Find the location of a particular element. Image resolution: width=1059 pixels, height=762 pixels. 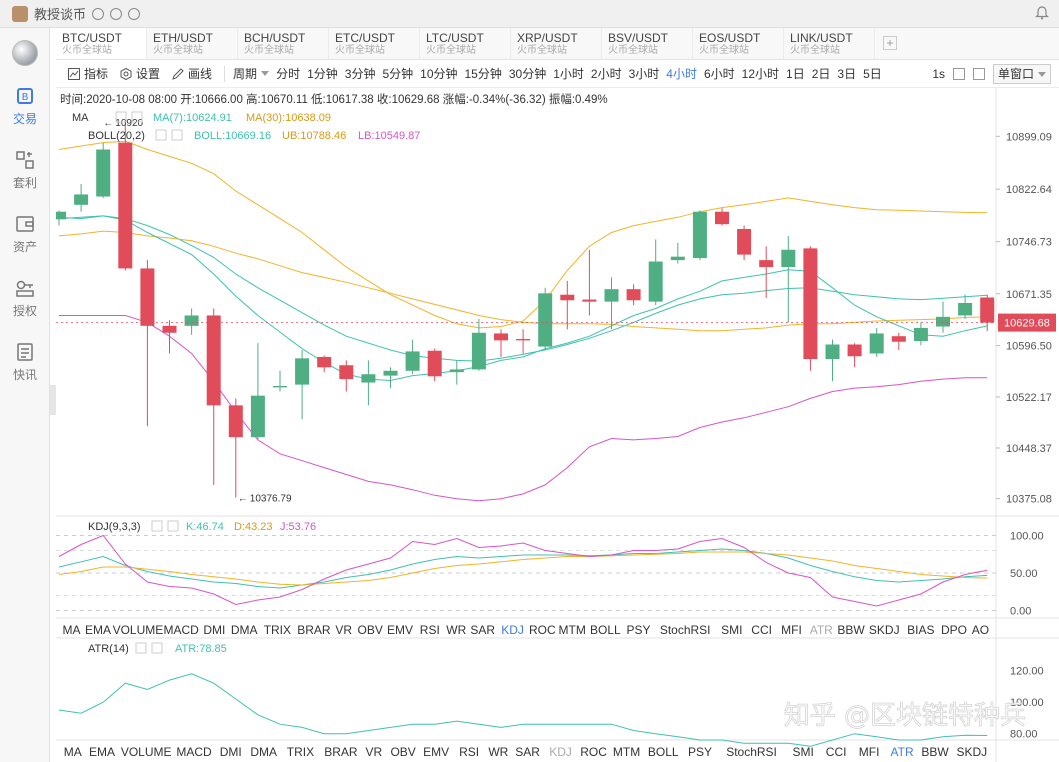

tab-link-usdt: LINK/USDT 火币全球站 is located at coordinates (829, 43).